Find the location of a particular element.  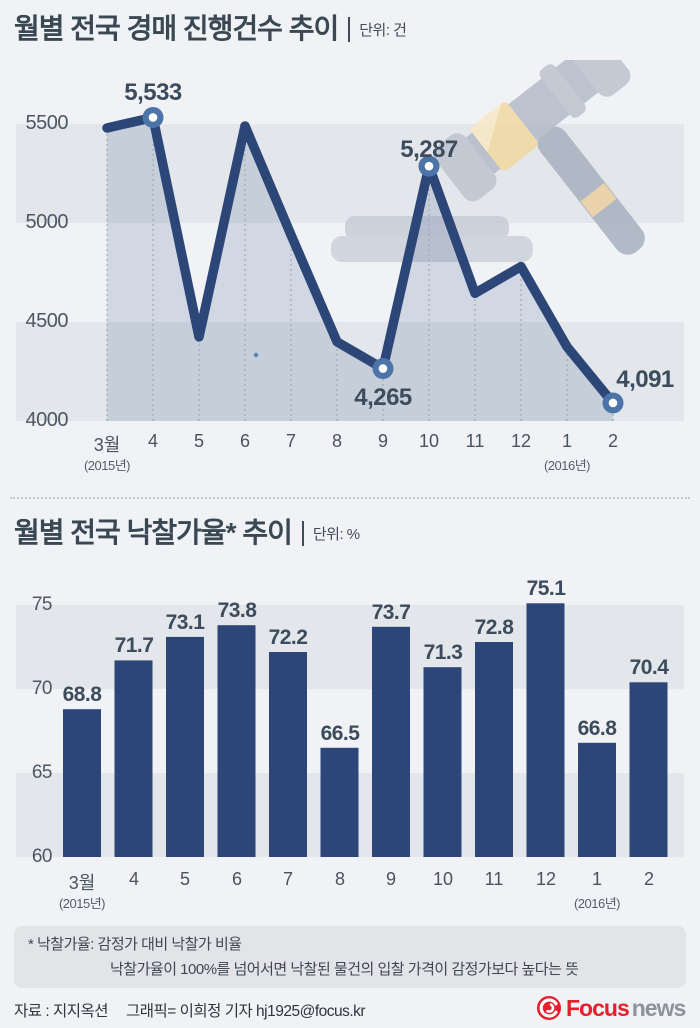

section2-title-row: 월별 전국 낙찰가율* 추이 단위: % is located at coordinates (187, 533).